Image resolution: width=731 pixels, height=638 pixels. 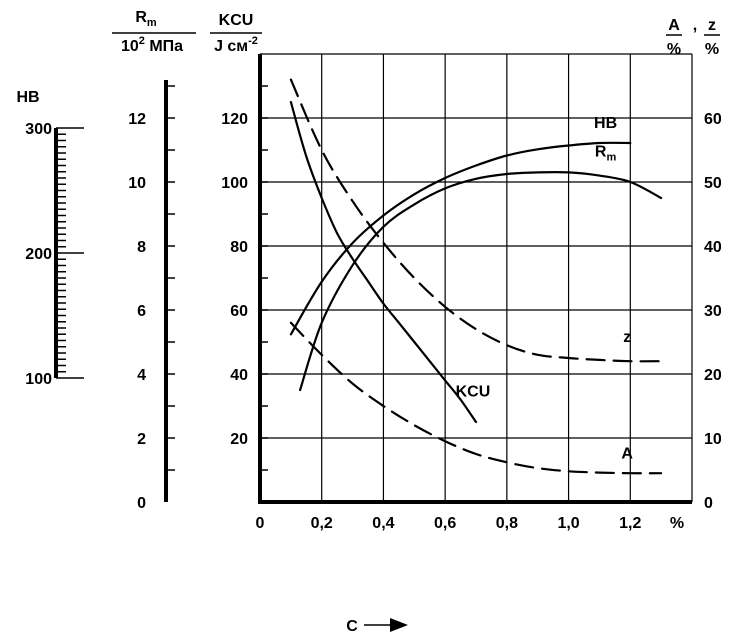 What do you see at coordinates (141, 439) in the screenshot?
I see `rm-tick-label: 2` at bounding box center [141, 439].